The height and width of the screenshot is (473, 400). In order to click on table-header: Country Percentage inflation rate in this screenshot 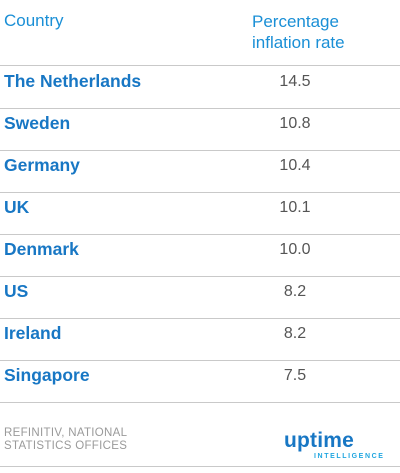, I will do `click(200, 33)`.